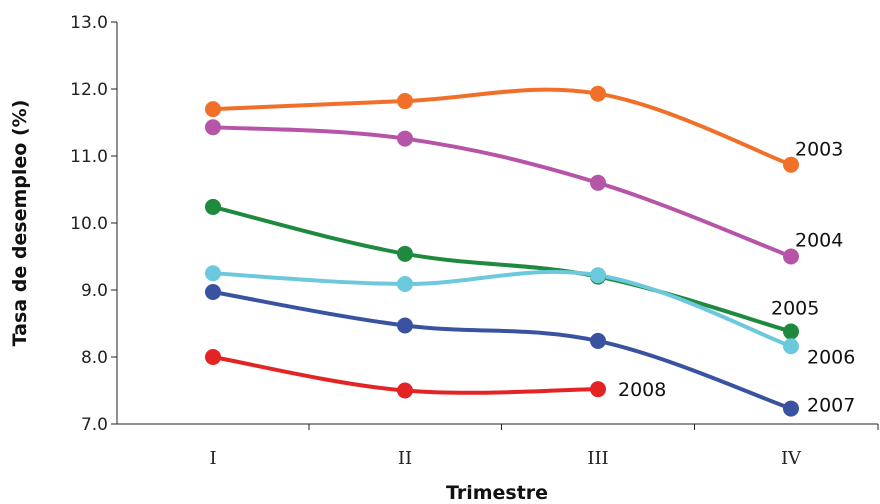  Describe the element at coordinates (497, 493) in the screenshot. I see `x-axis-title: Trimestre` at that location.